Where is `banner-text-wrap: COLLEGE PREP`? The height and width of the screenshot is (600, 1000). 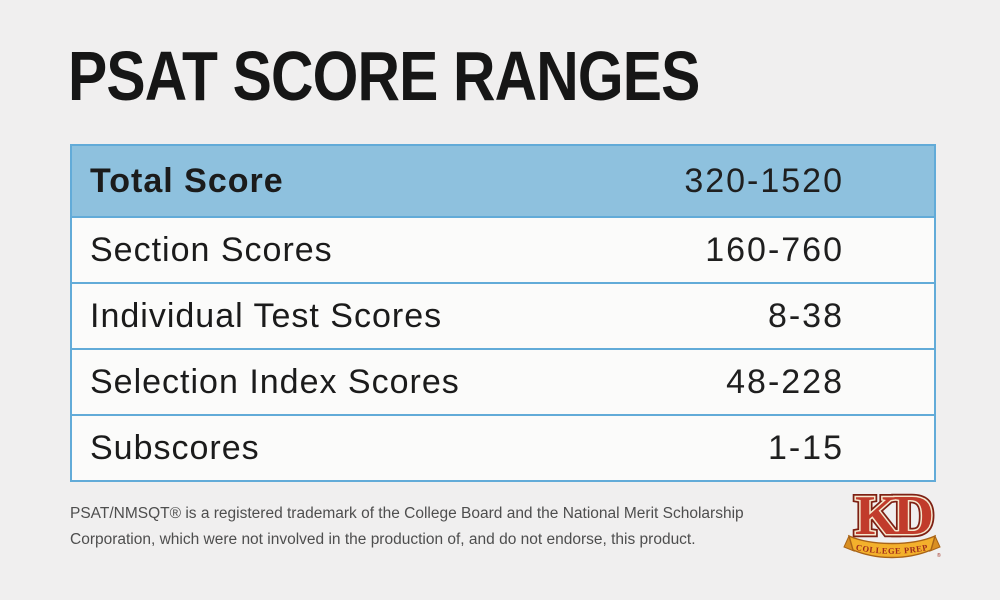
banner-text-wrap: COLLEGE PREP is located at coordinates (892, 549).